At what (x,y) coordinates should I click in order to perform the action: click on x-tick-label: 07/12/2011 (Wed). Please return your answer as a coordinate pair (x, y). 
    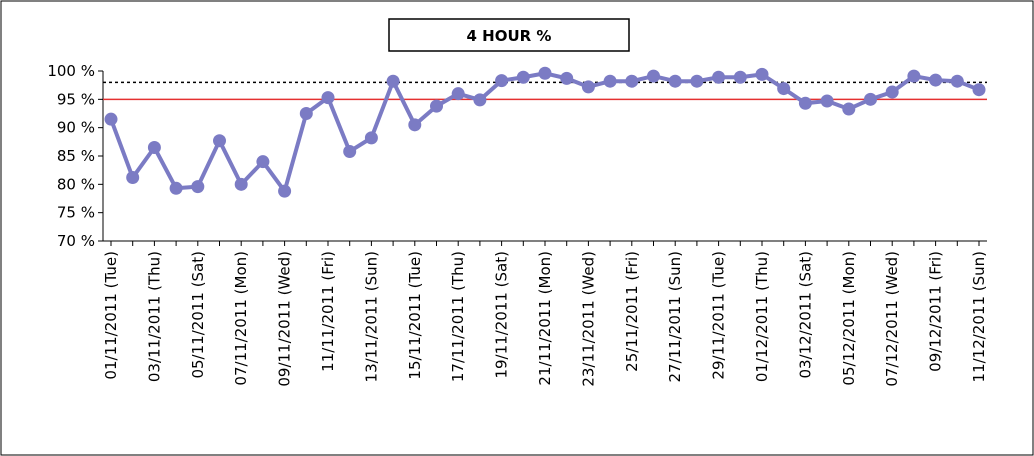
    Looking at the image, I should click on (892, 319).